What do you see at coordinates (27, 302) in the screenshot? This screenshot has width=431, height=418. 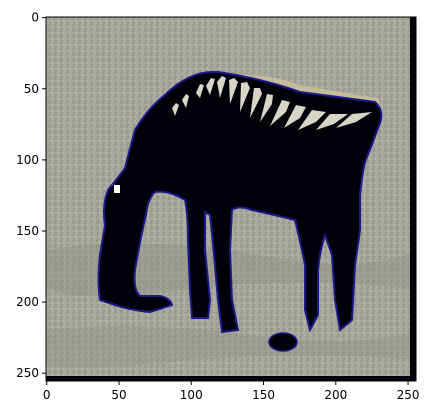 I see `y-tick-label: 200` at bounding box center [27, 302].